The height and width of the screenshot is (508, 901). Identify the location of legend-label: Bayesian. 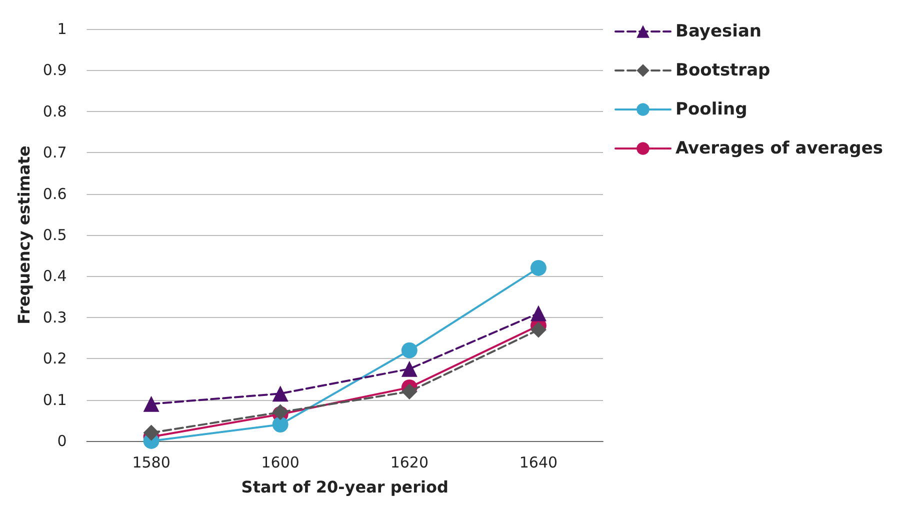
(718, 32).